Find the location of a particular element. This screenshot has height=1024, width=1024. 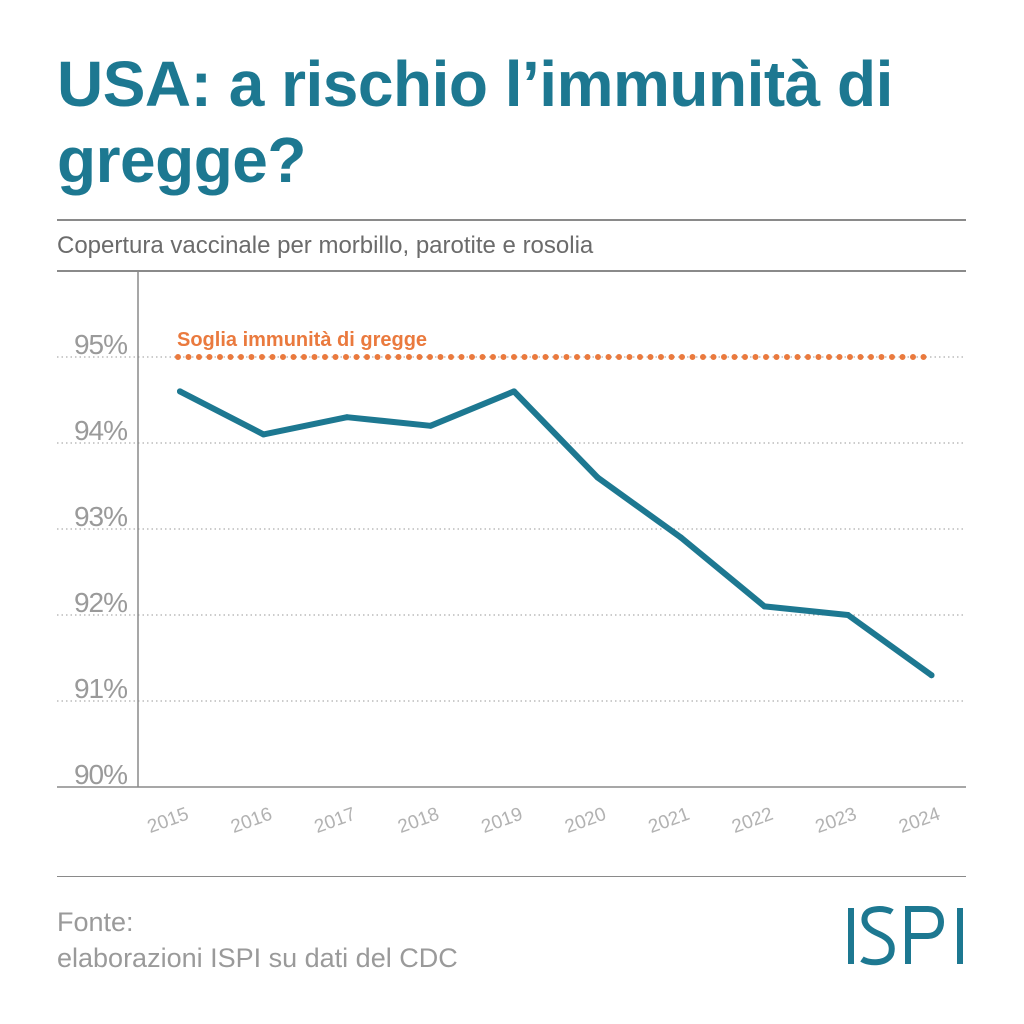

x-tick-label: 2020 is located at coordinates (585, 821).